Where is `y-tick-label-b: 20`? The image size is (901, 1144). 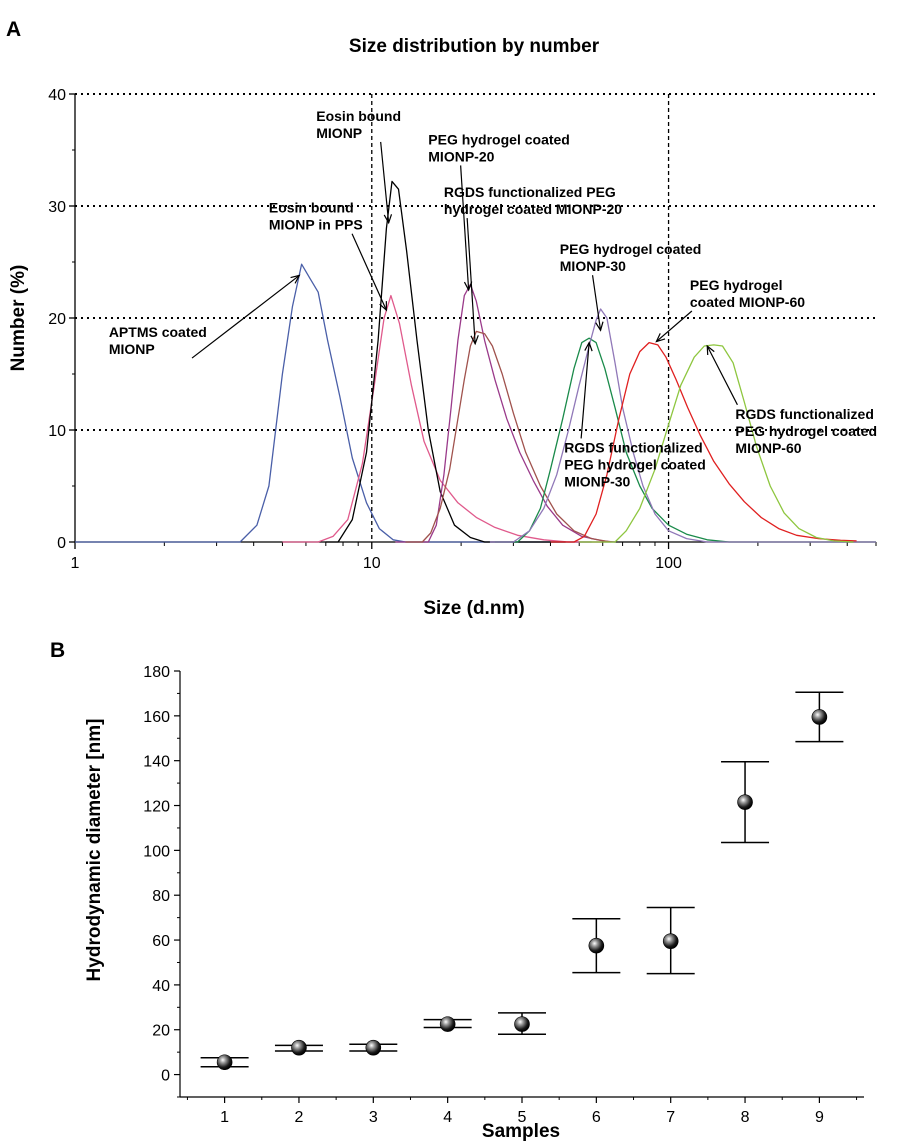
y-tick-label-b: 20 is located at coordinates (161, 1031).